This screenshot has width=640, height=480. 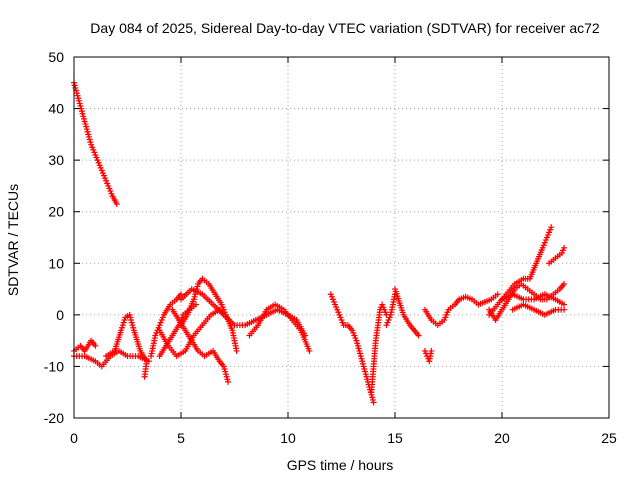 I want to click on y-tick-label: -20, so click(x=54, y=418).